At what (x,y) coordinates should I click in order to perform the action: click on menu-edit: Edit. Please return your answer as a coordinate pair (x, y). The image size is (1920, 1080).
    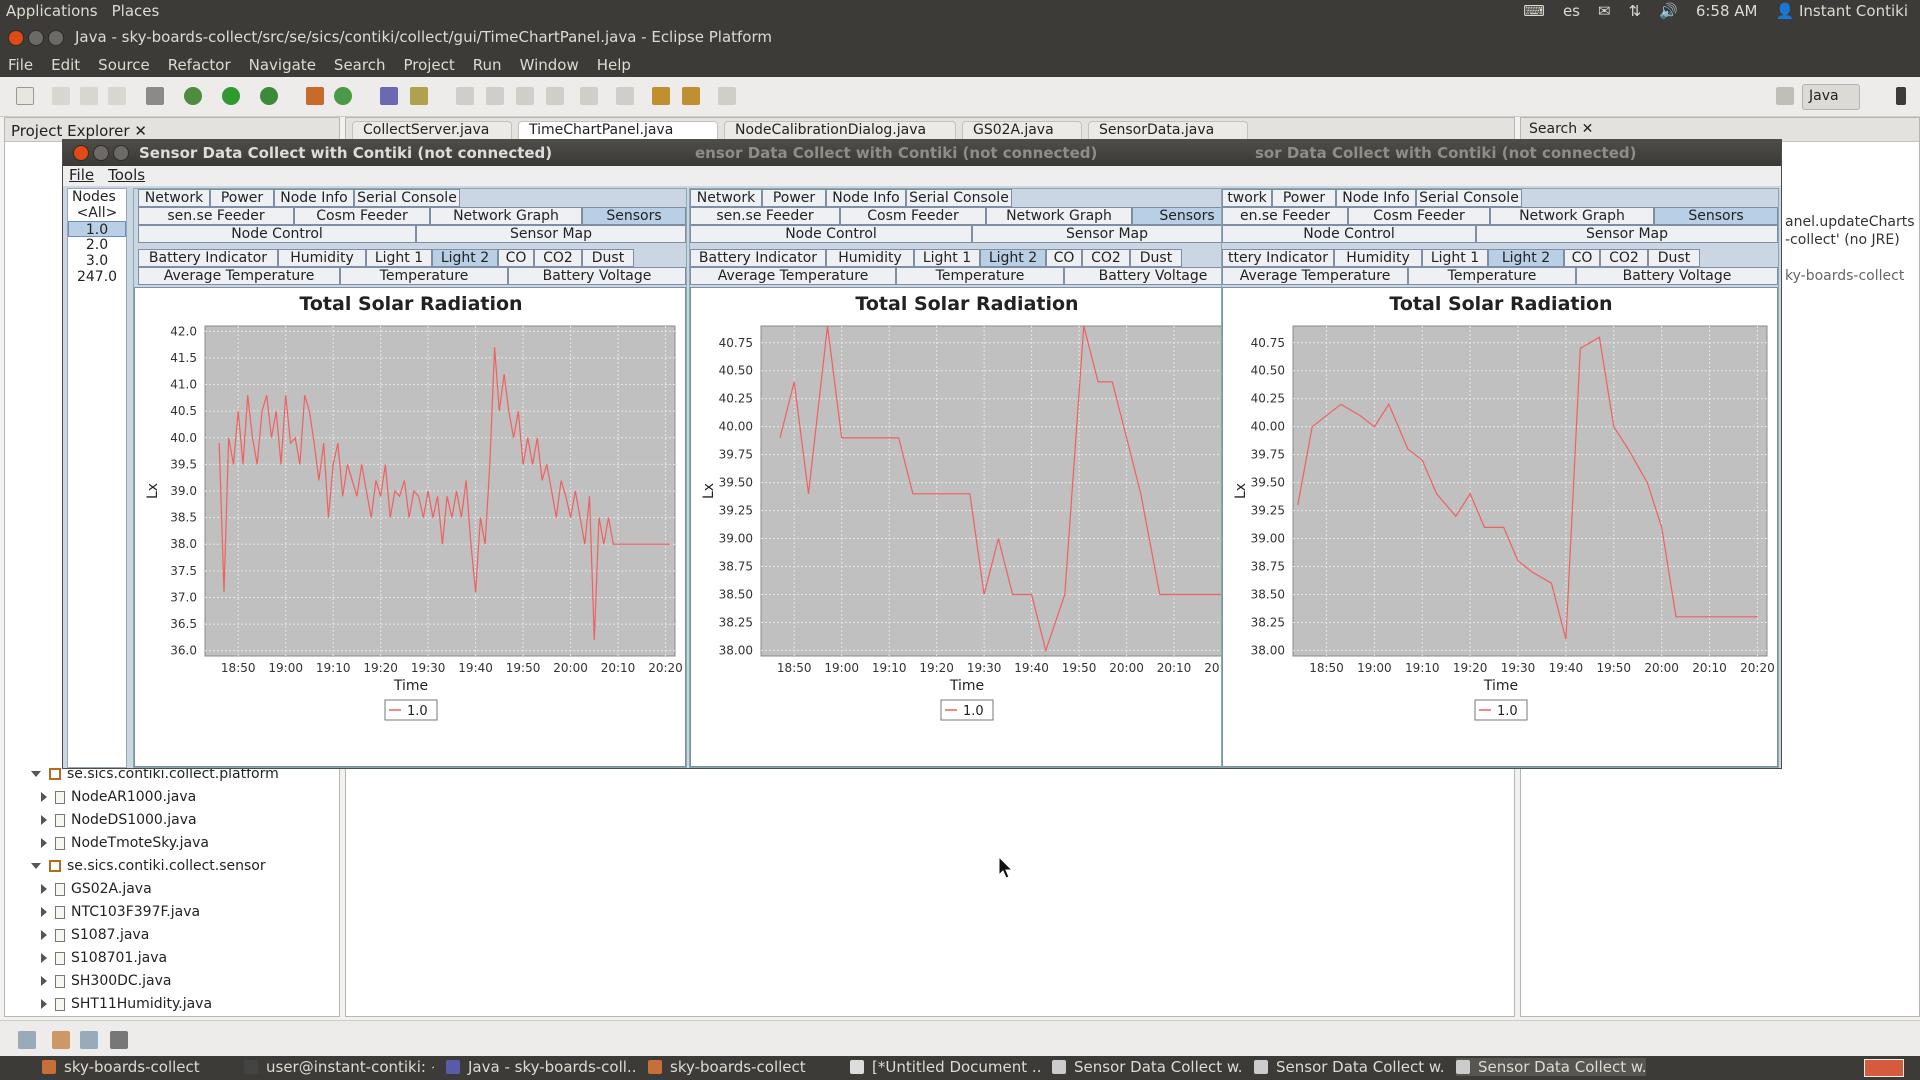
    Looking at the image, I should click on (66, 64).